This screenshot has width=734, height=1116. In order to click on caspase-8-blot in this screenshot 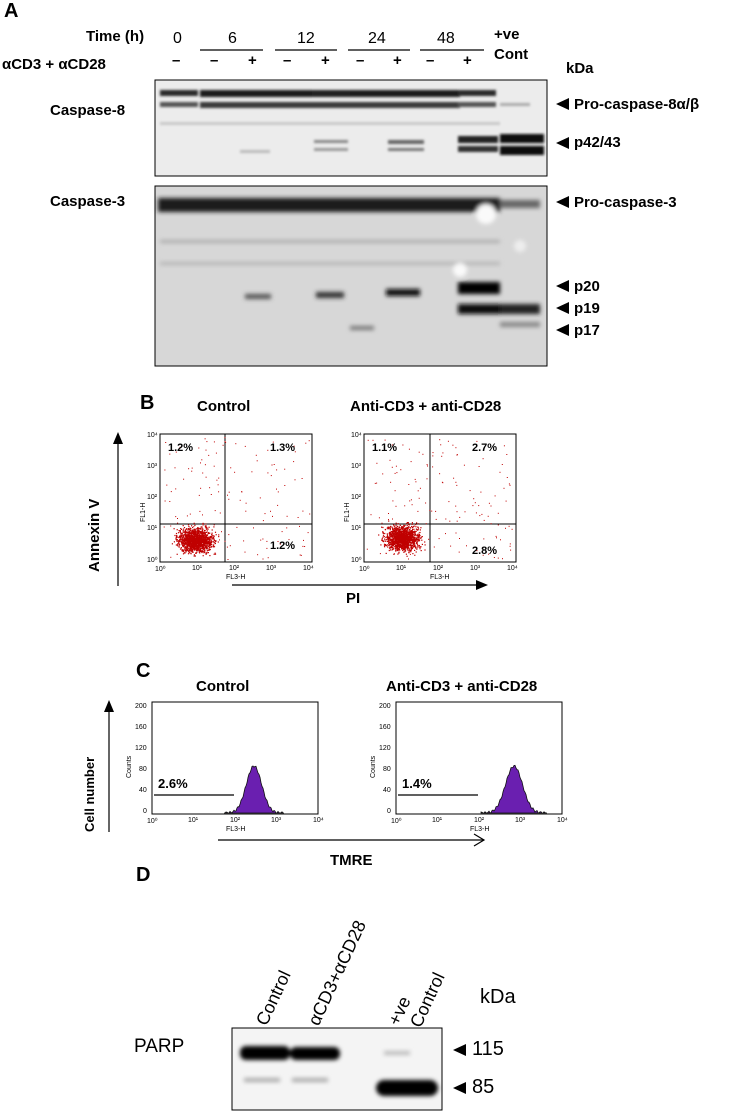, I will do `click(351, 128)`.